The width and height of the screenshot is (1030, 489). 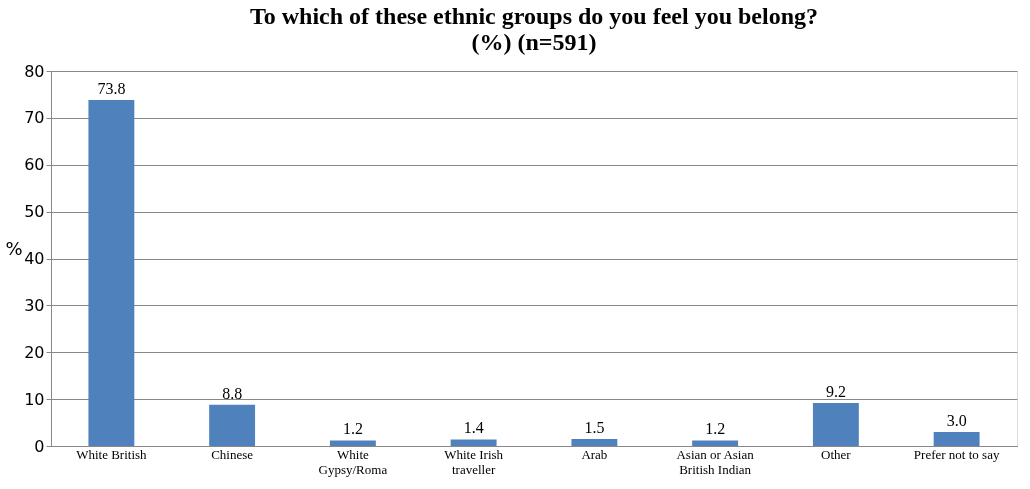 I want to click on data-label: 9.2, so click(x=835, y=391).